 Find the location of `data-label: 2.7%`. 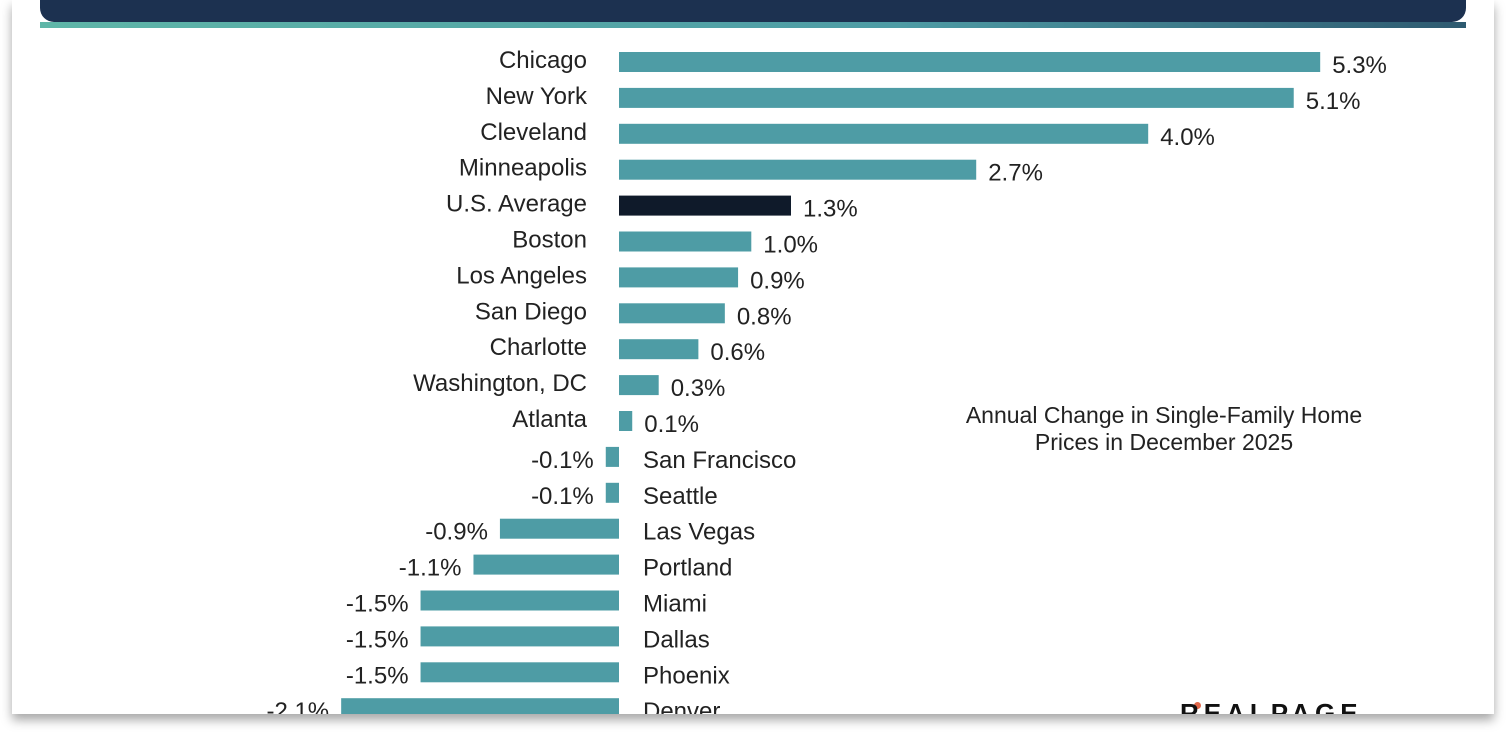

data-label: 2.7% is located at coordinates (1015, 173).